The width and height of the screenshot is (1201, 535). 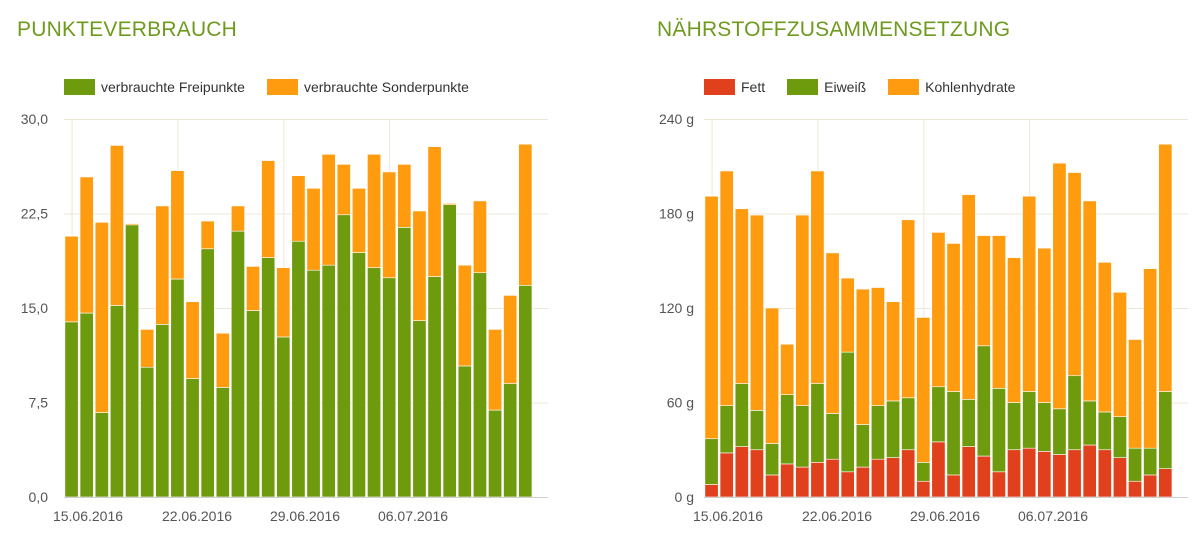 I want to click on legend-item: verbrauchte Sonderpunkte, so click(x=367, y=87).